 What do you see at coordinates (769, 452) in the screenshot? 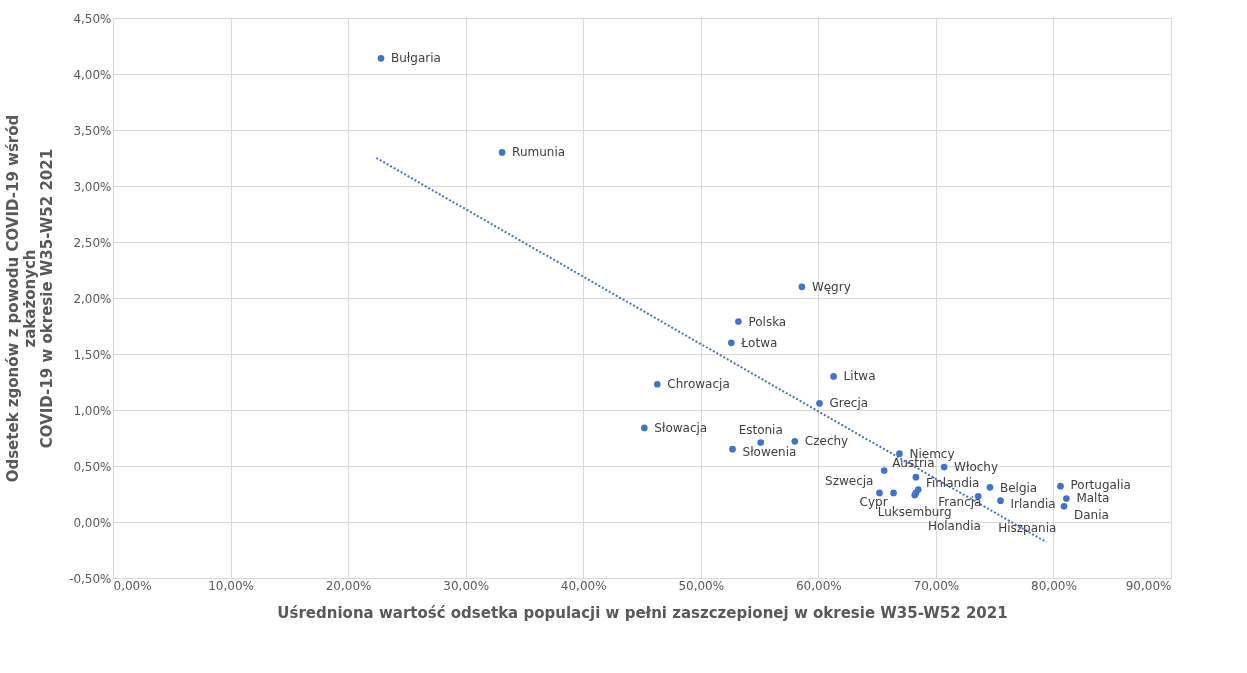
I see `annotation: Słowenia` at bounding box center [769, 452].